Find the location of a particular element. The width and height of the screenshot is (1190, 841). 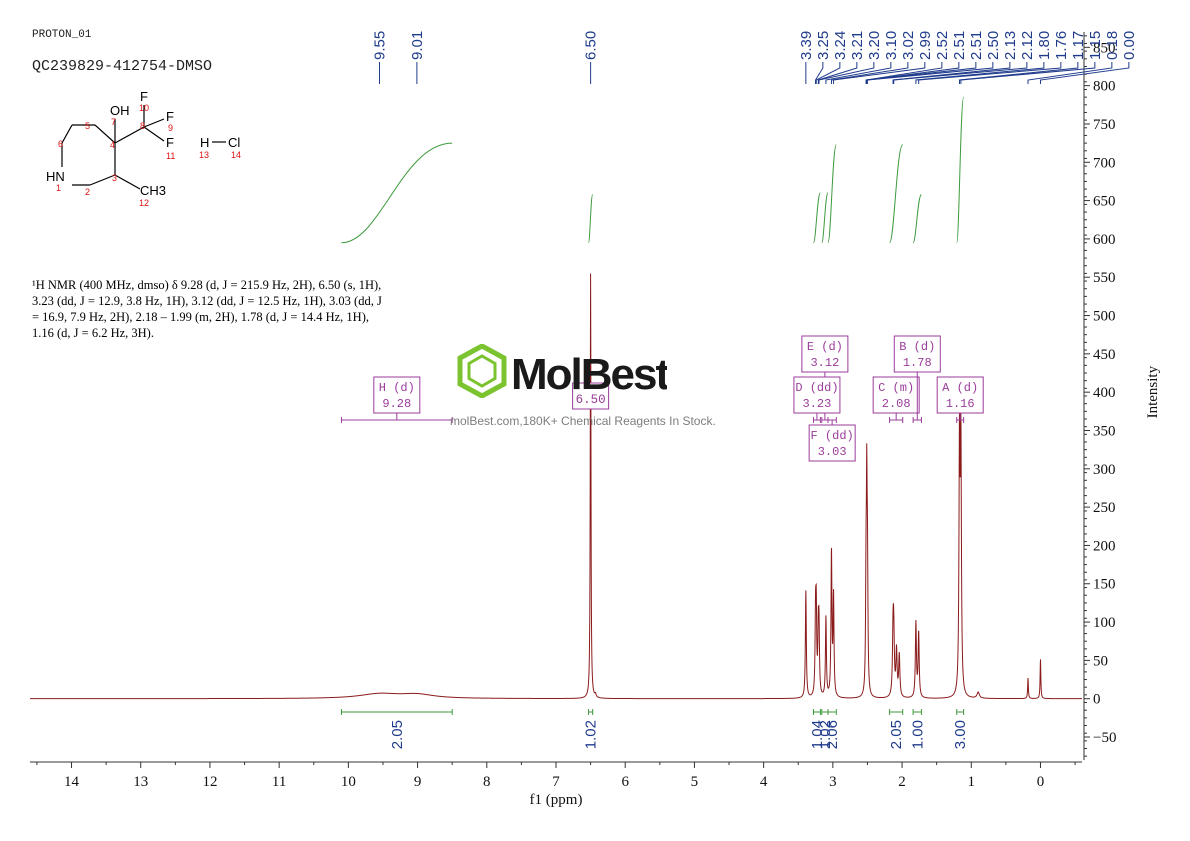

atom-number: 12 is located at coordinates (144, 203).